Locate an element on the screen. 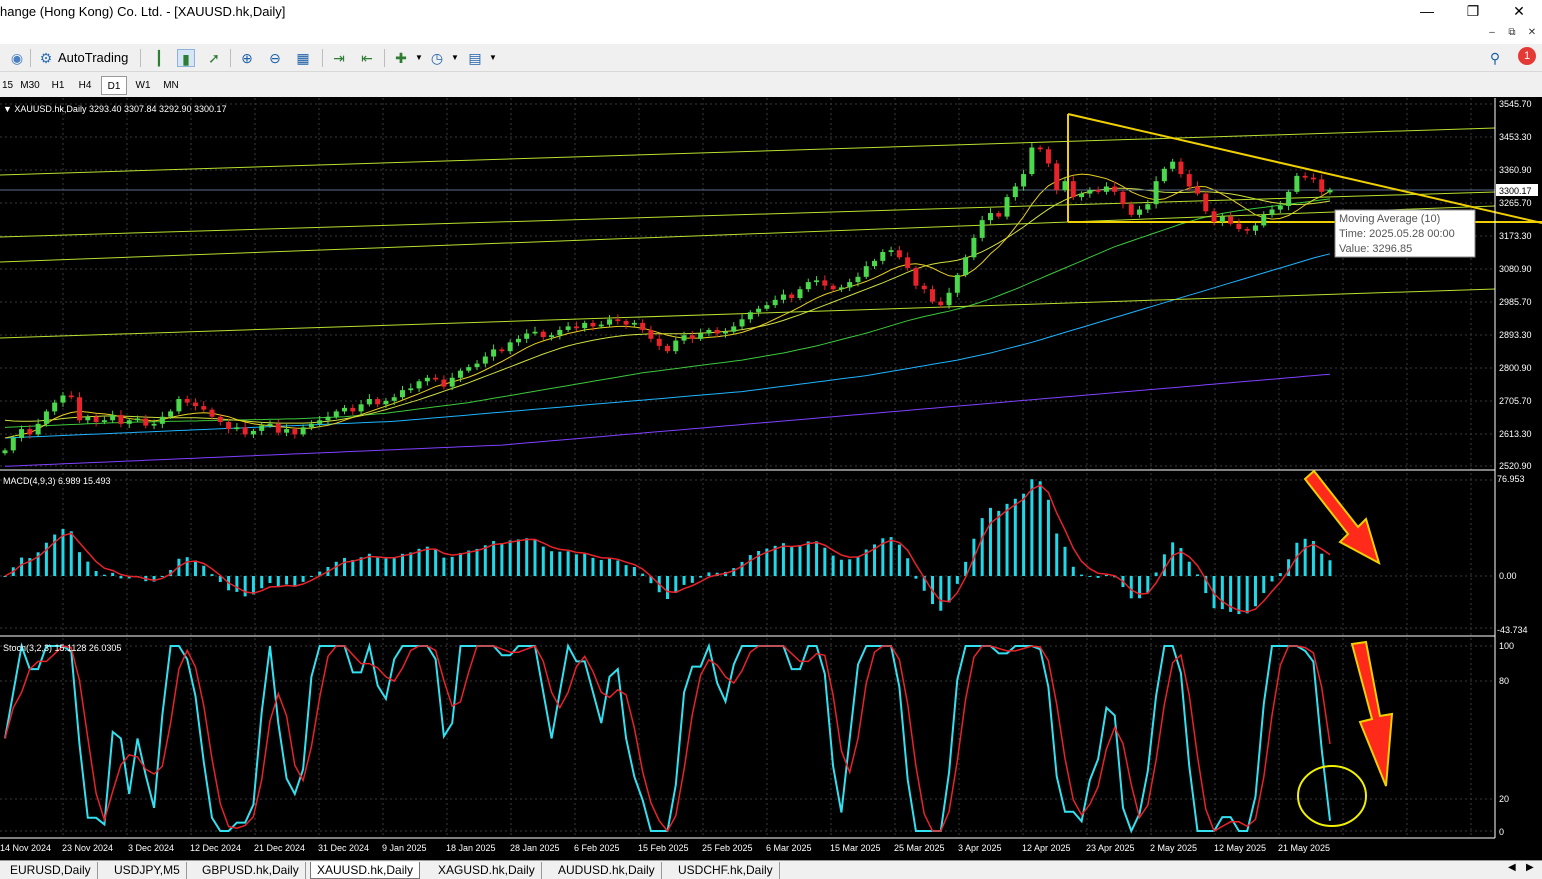  search-icon: ⚲ is located at coordinates (1495, 58).